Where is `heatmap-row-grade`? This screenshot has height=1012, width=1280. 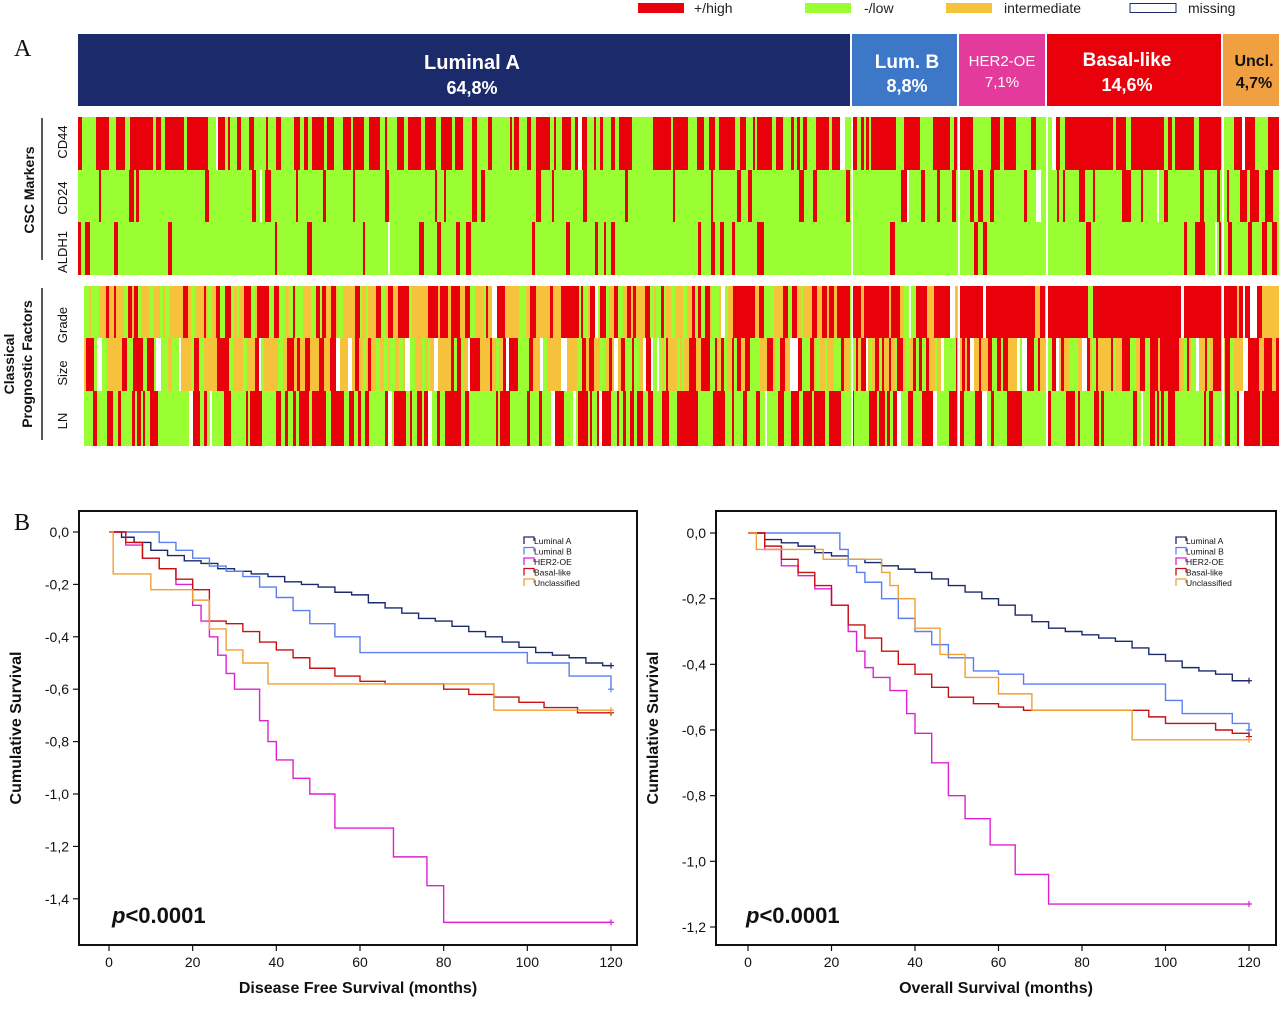 heatmap-row-grade is located at coordinates (681, 312).